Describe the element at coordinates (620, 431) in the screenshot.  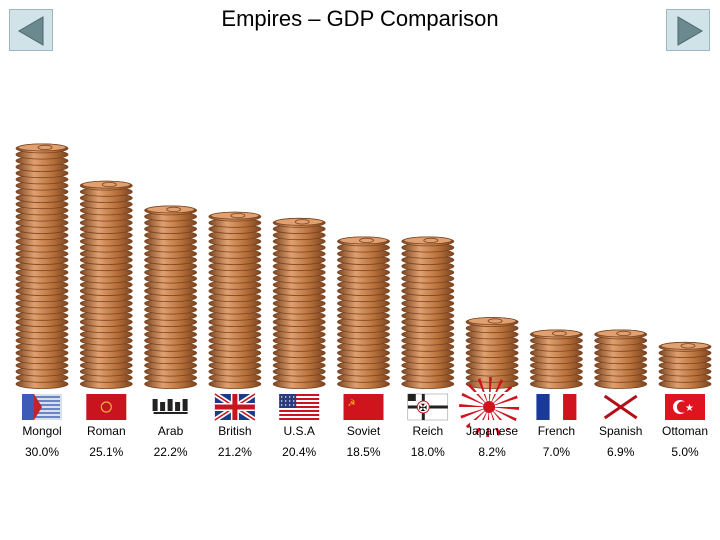
I see `category-label: Spanish` at that location.